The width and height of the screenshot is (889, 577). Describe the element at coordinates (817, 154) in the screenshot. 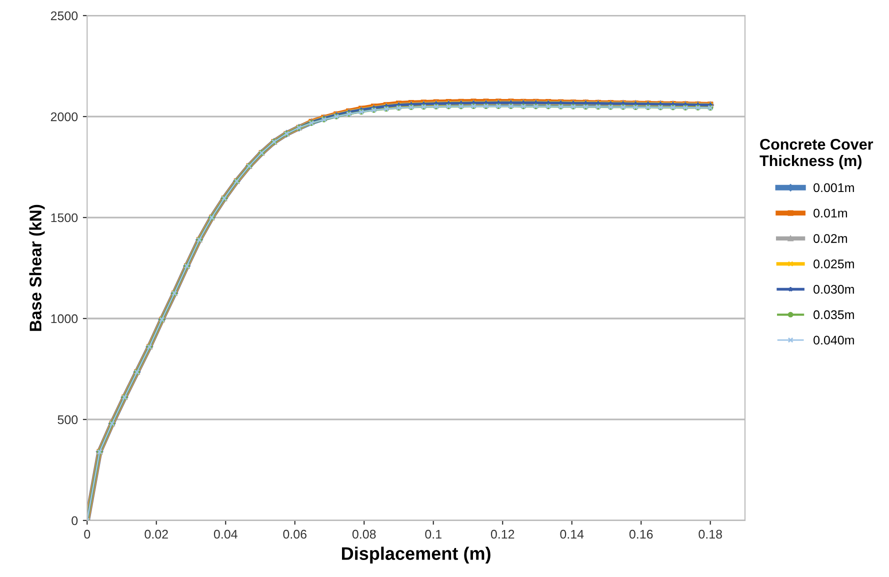

I see `legend-title: Concrete Cover Thickness (m)` at that location.